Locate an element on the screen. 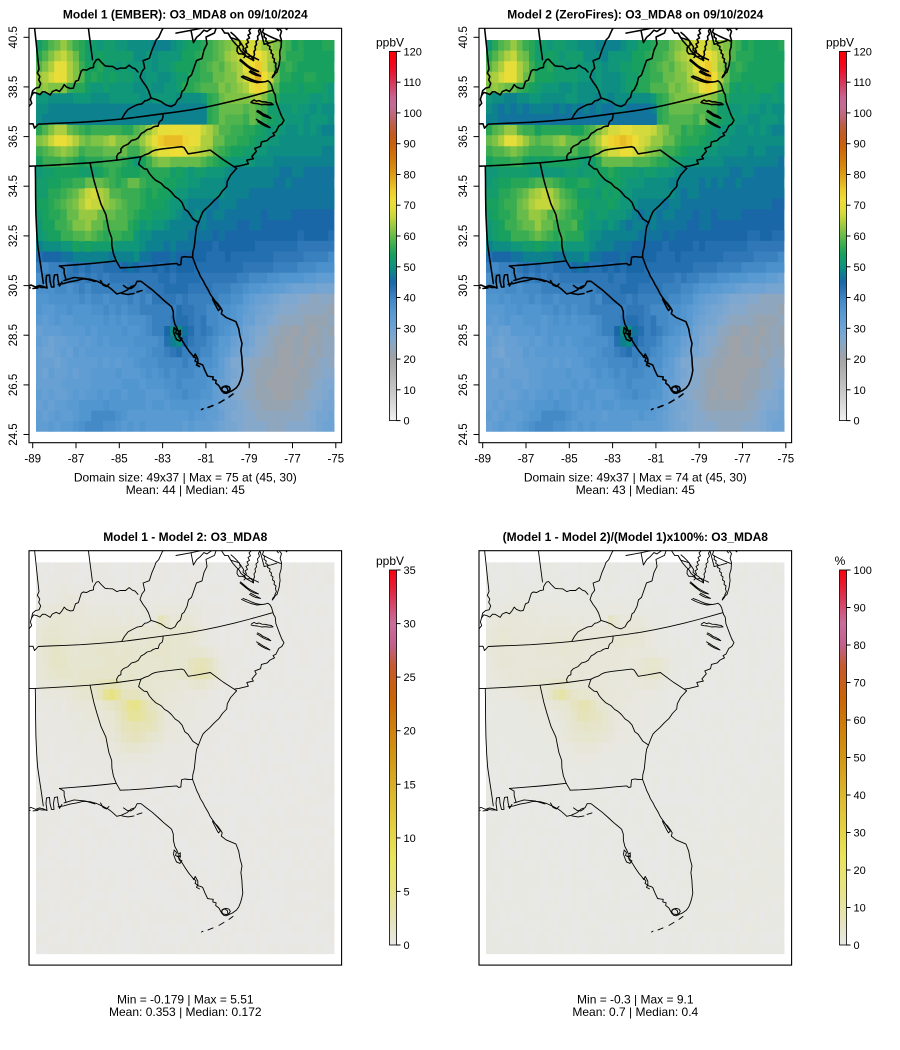 This screenshot has width=900, height=1050. svg-text: Mean: 0.7 | Median: 0.4 is located at coordinates (635, 1012).